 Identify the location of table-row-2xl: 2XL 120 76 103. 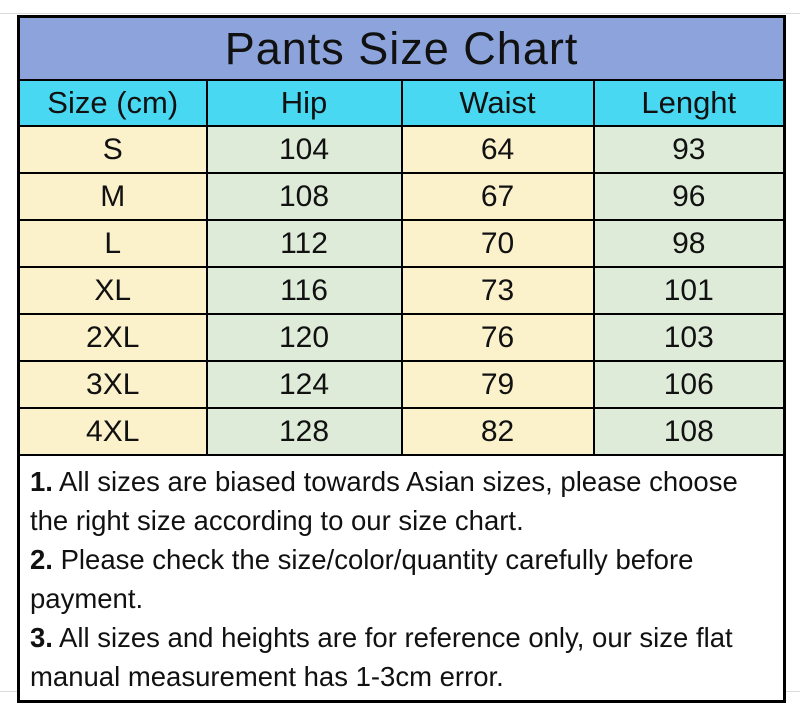
(401, 337).